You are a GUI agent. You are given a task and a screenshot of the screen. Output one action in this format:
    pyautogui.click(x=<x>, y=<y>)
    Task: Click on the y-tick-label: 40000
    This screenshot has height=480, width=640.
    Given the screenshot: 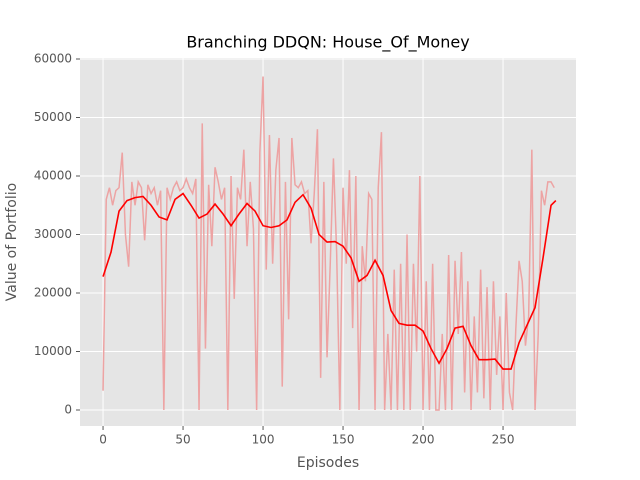 What is the action you would take?
    pyautogui.click(x=53, y=176)
    